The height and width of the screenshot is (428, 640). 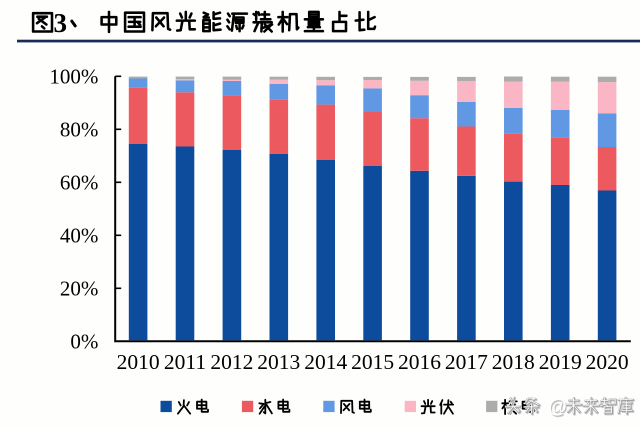 What do you see at coordinates (84, 342) in the screenshot?
I see `svg-text: 0%` at bounding box center [84, 342].